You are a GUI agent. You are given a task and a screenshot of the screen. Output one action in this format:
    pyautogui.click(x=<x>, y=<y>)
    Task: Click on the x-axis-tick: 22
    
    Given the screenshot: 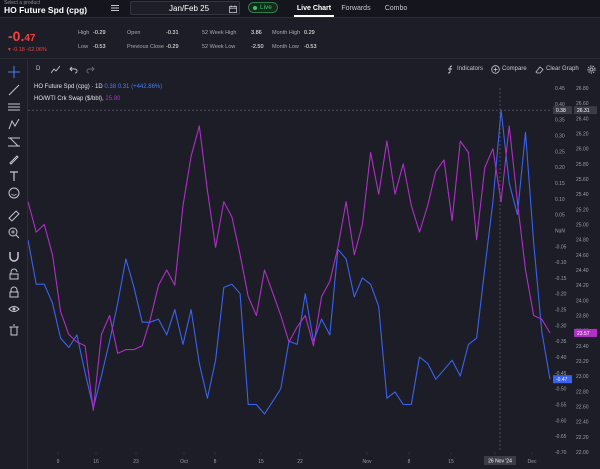 What is the action you would take?
    pyautogui.click(x=300, y=462)
    